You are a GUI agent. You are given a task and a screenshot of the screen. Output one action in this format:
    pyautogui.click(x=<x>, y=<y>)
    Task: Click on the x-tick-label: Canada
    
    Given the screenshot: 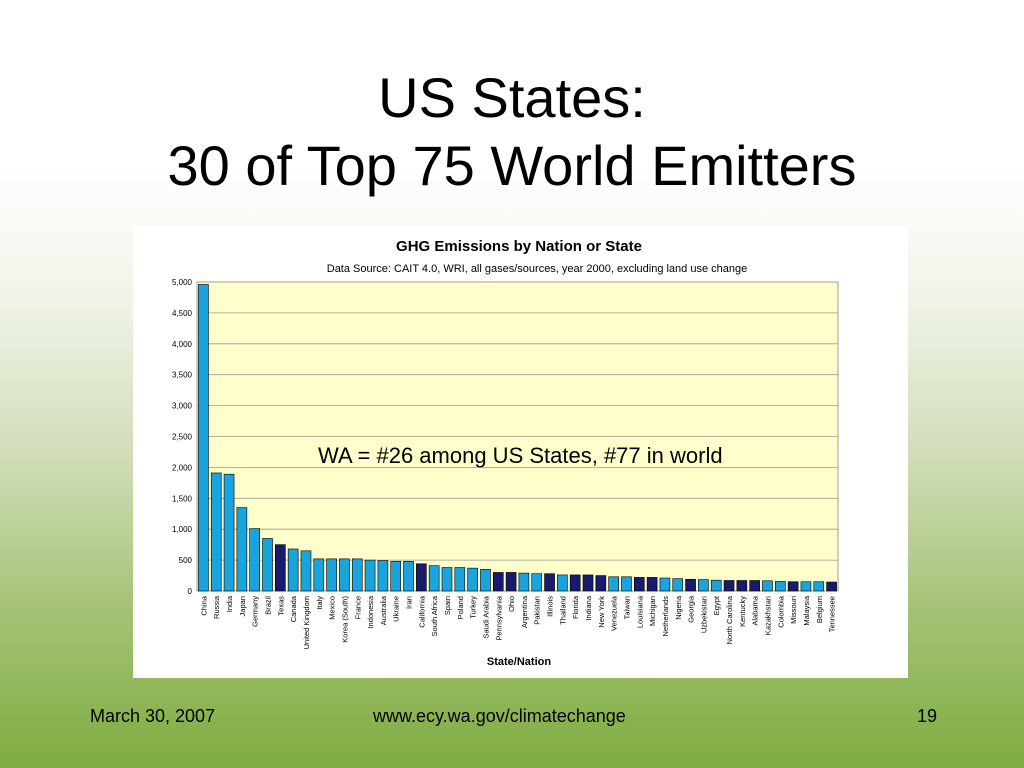 What is the action you would take?
    pyautogui.click(x=293, y=608)
    